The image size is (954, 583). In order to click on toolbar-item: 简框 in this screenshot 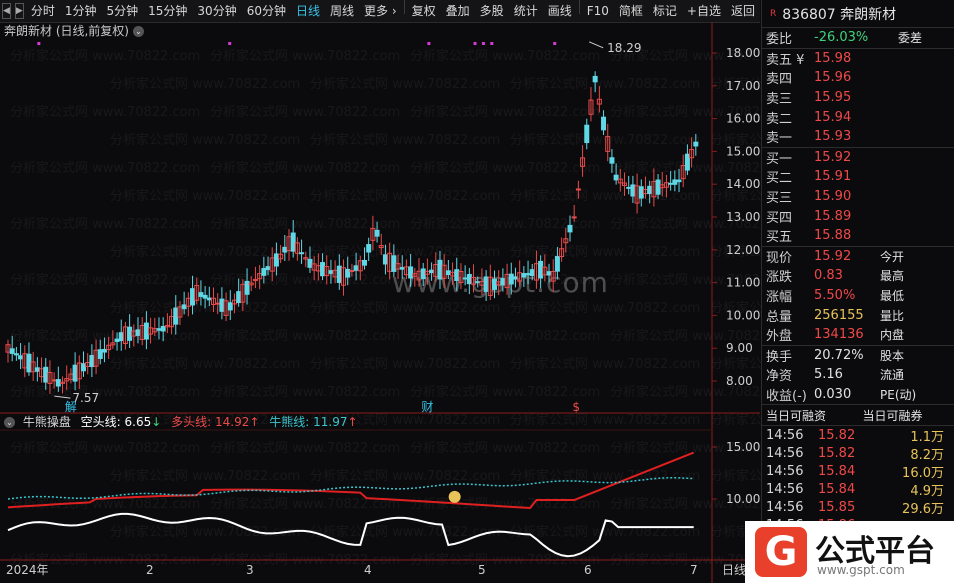, I will do `click(630, 11)`.